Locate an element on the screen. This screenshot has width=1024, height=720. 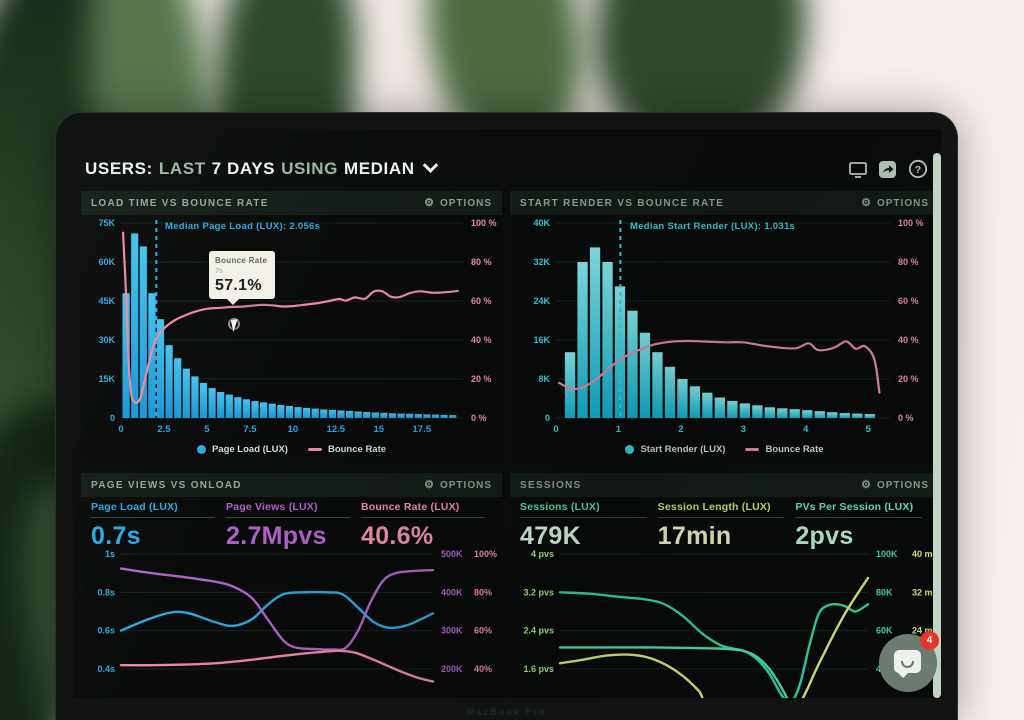
title-segment: USING is located at coordinates (309, 168).